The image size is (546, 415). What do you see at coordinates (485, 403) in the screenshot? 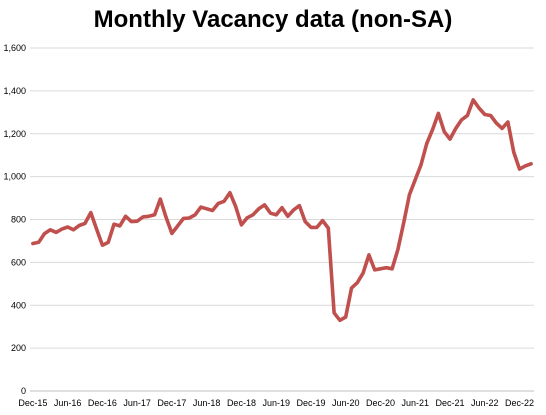
I see `x-tick-label: Jun-22` at bounding box center [485, 403].